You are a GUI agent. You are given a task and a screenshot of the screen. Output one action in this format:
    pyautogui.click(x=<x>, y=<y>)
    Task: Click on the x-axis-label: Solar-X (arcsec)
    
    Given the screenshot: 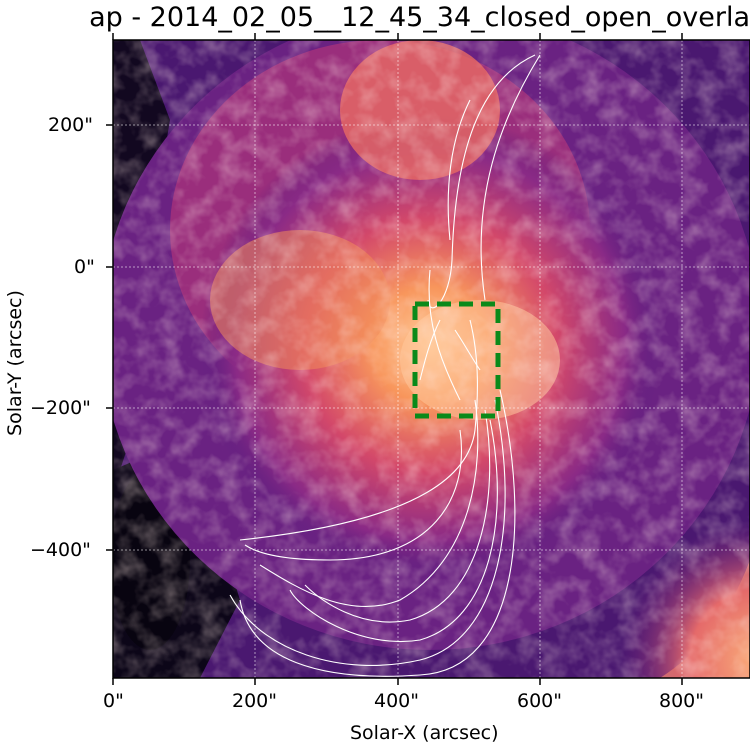 What is the action you would take?
    pyautogui.click(x=424, y=733)
    